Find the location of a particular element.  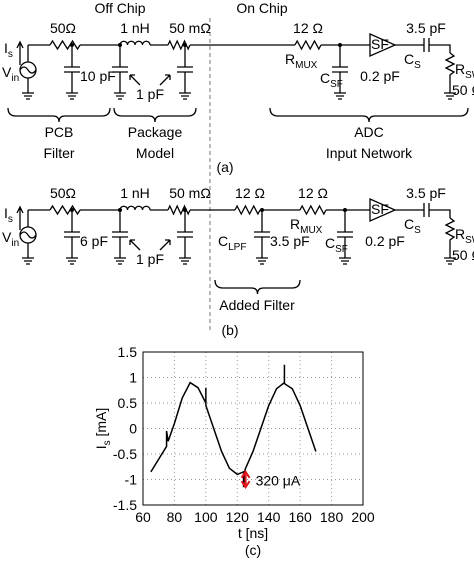

y-tick-label: 0 is located at coordinates (133, 429).